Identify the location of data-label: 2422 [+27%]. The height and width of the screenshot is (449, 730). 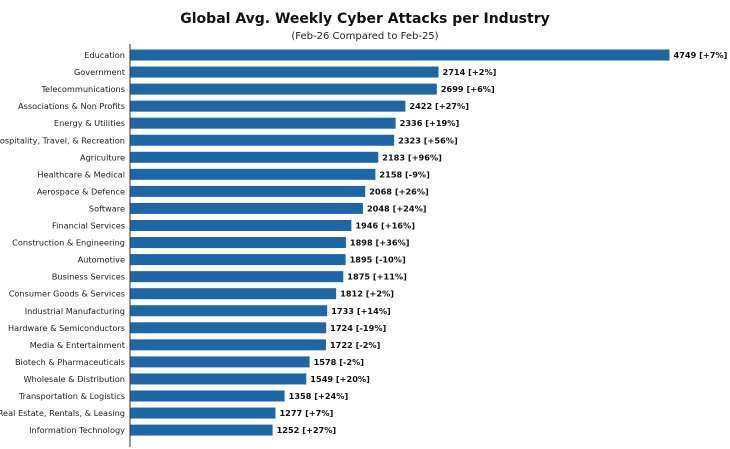
(439, 106).